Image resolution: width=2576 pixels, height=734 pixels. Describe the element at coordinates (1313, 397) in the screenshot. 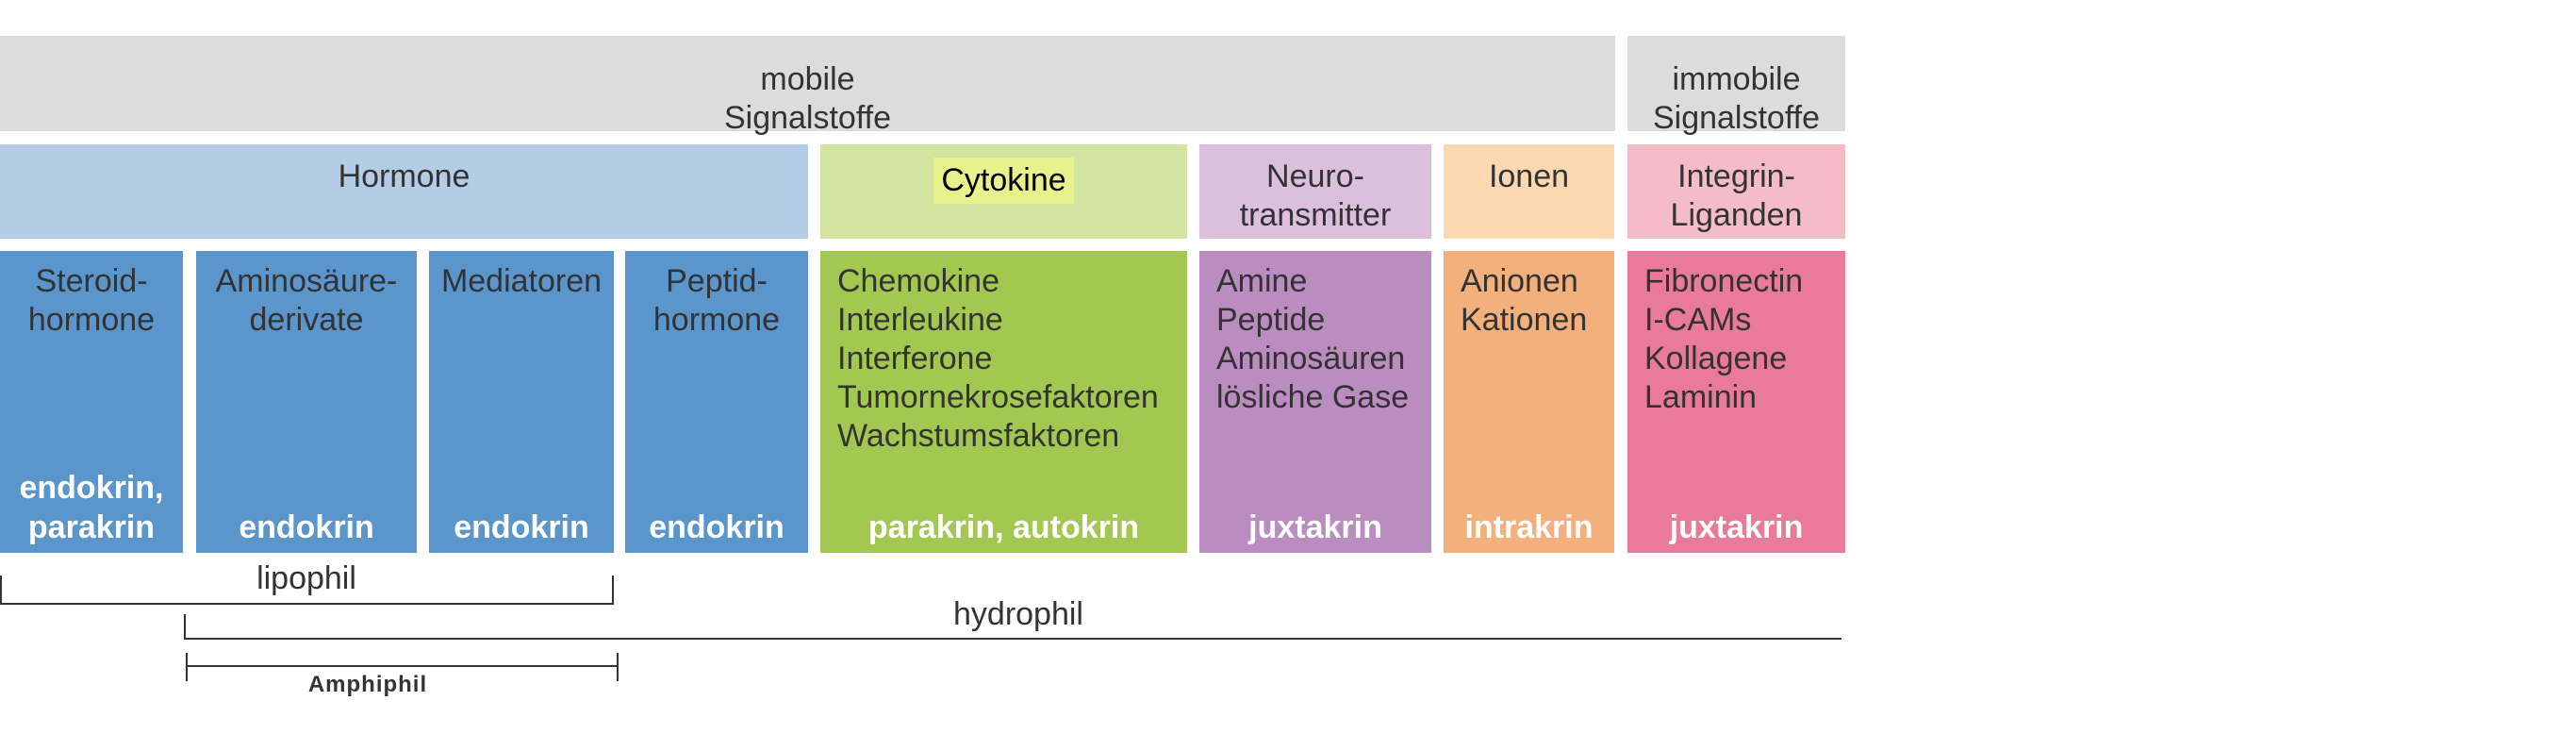

I see `list-item: lösliche Gase` at that location.